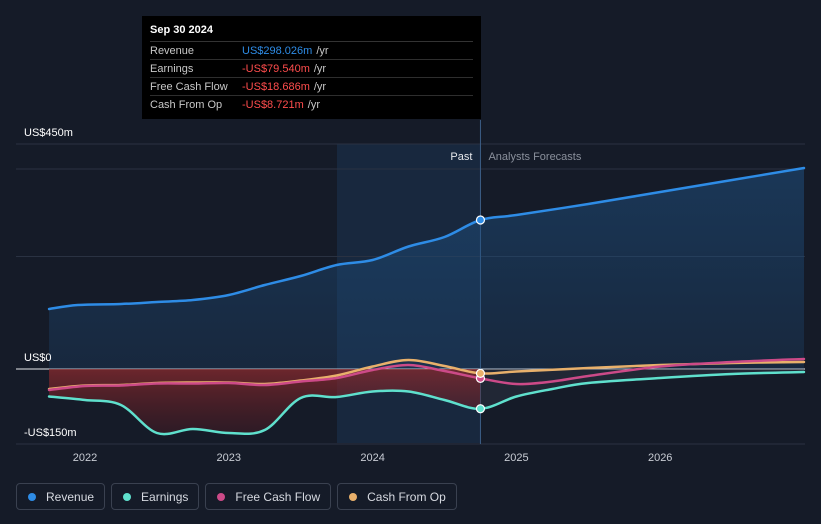  I want to click on tooltip-value: -US$8.721m, so click(273, 104).